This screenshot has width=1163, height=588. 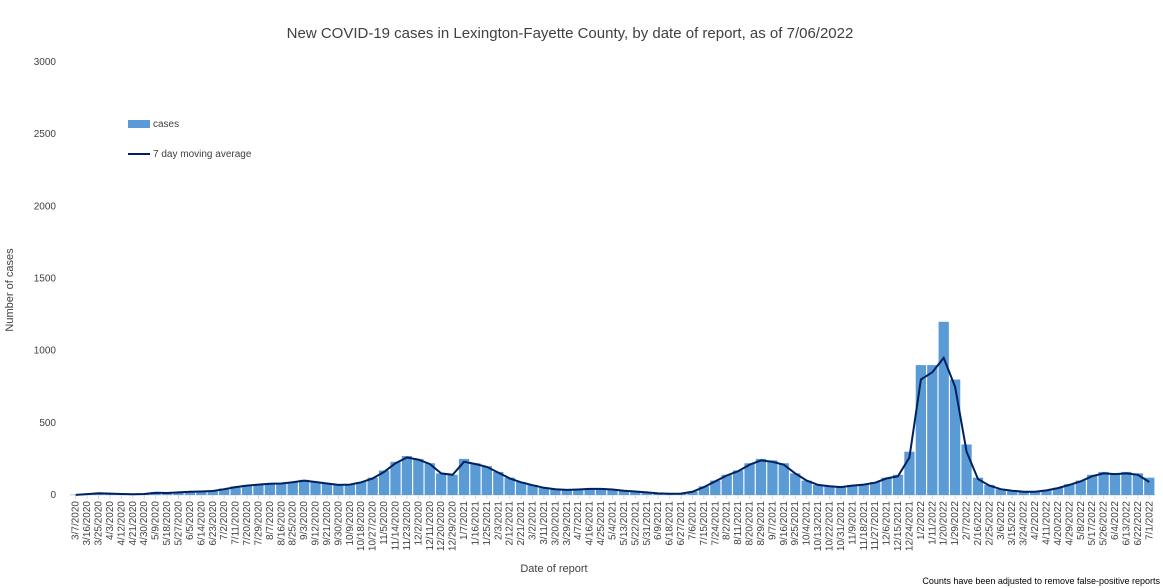 What do you see at coordinates (932, 523) in the screenshot?
I see `x-tick-label: 1/11/2022` at bounding box center [932, 523].